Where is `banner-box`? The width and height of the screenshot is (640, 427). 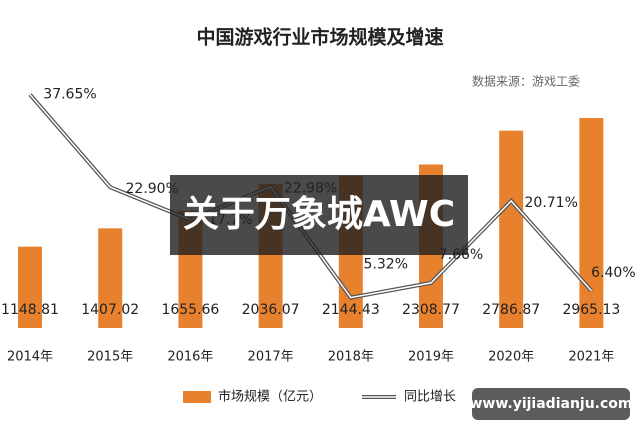
banner-box is located at coordinates (319, 215).